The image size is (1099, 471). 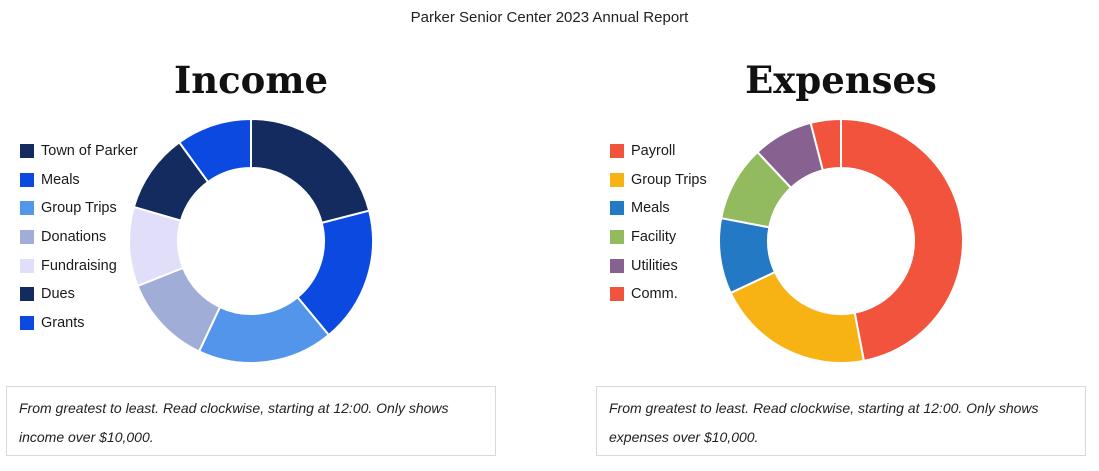 I want to click on donut-slice-town-of-parker, so click(x=310, y=171).